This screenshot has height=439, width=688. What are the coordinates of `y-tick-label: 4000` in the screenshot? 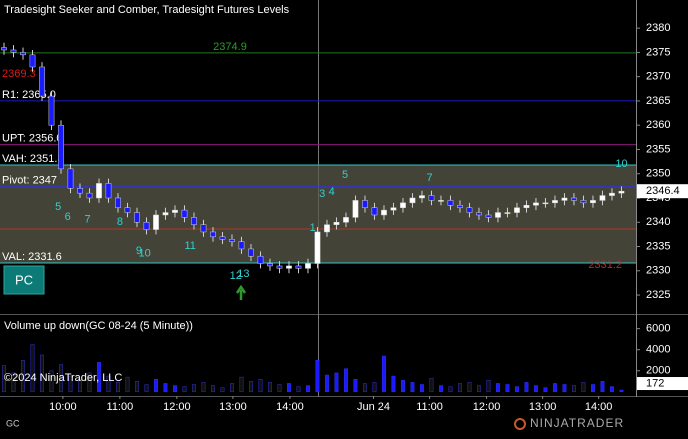 It's located at (658, 350).